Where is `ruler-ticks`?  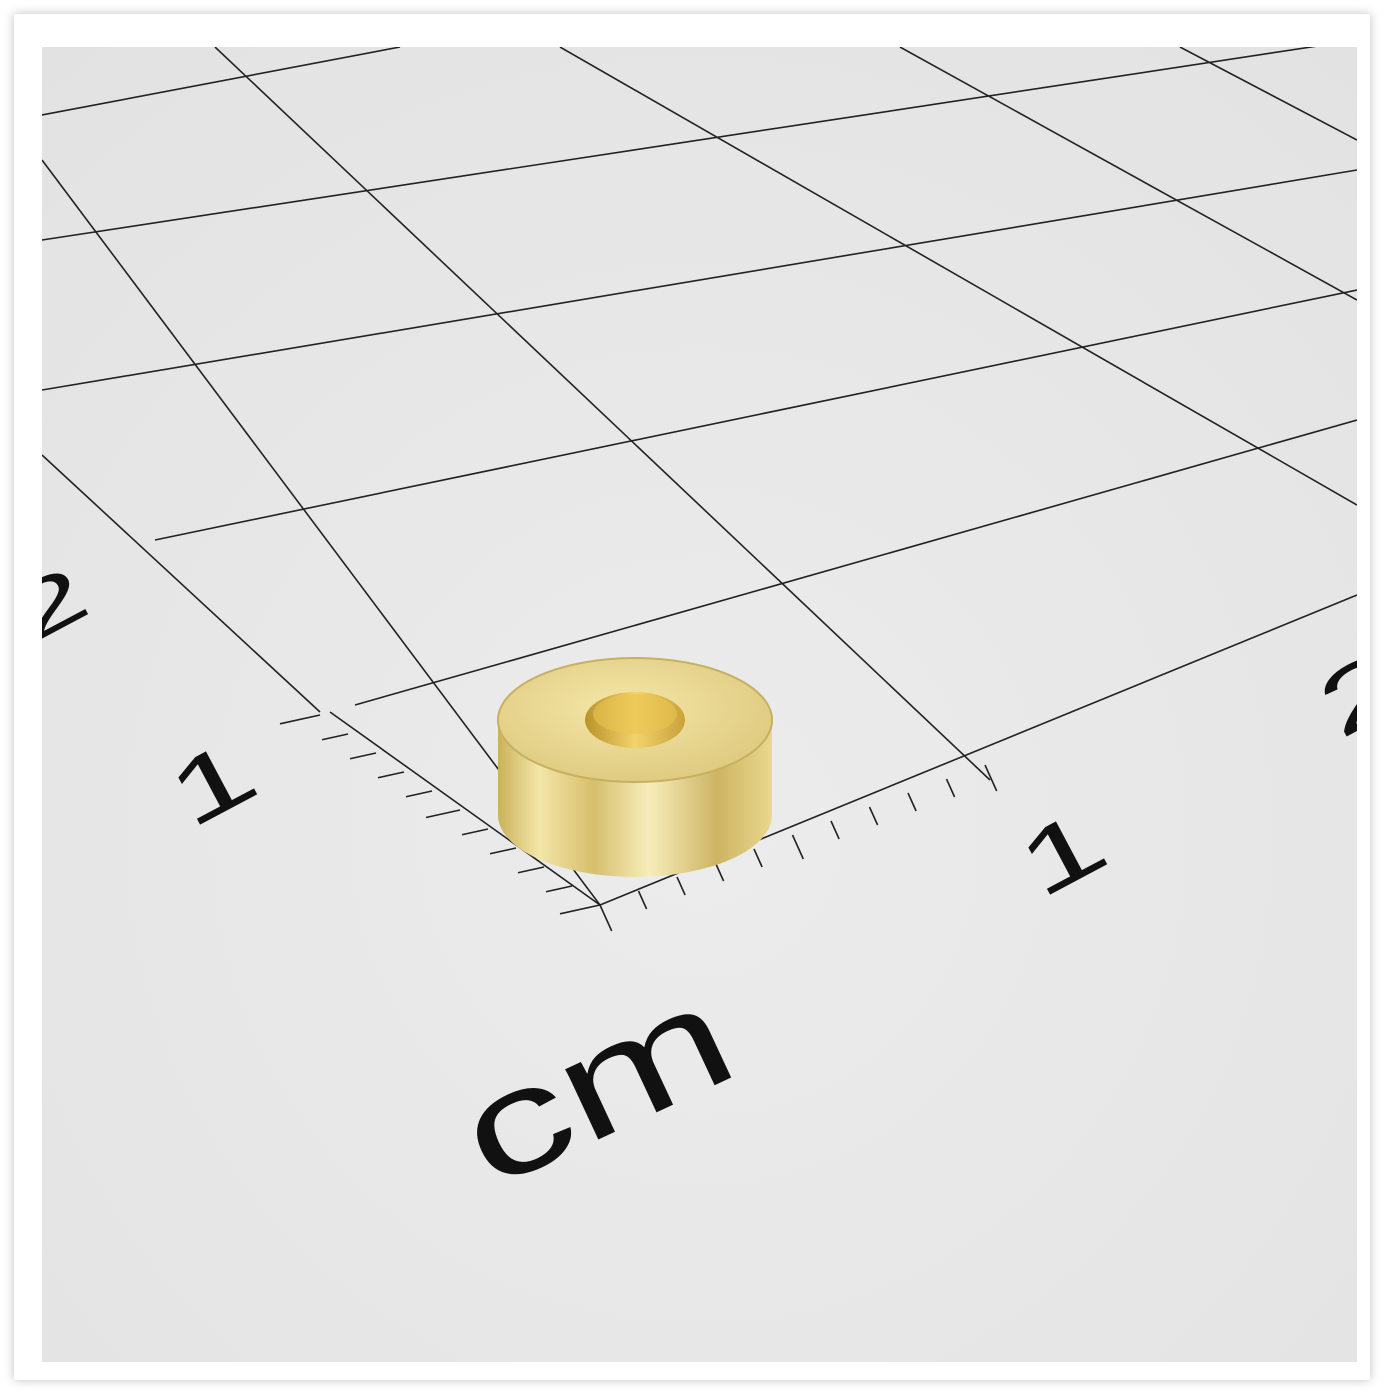 ruler-ticks is located at coordinates (638, 823).